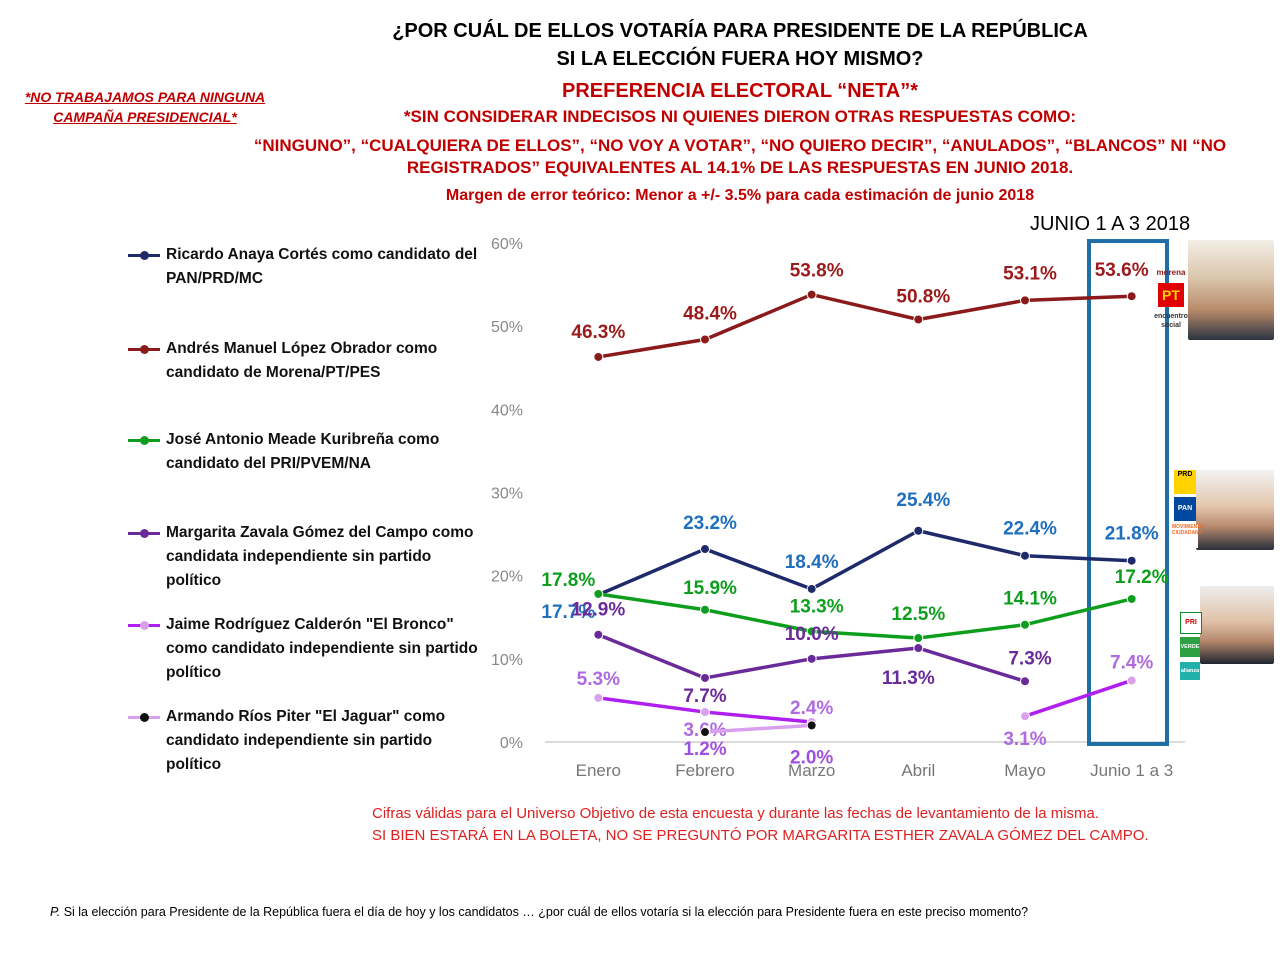  I want to click on data-label: 17.8%, so click(568, 580).